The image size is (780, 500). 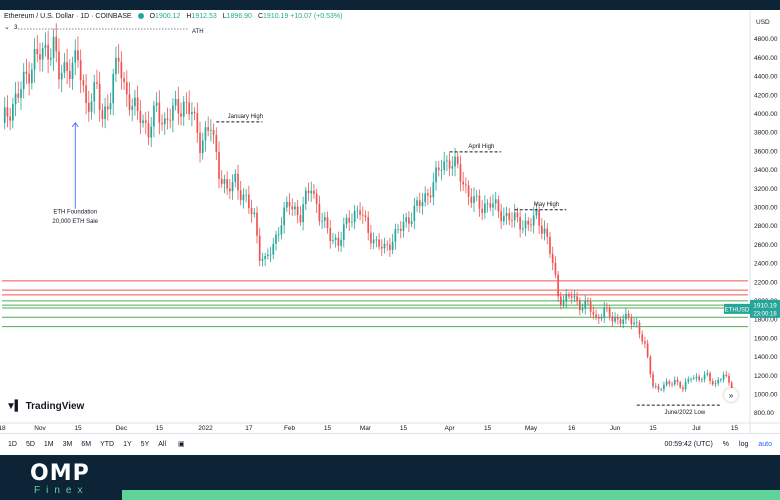 What do you see at coordinates (260, 16) in the screenshot?
I see `close-label: C` at bounding box center [260, 16].